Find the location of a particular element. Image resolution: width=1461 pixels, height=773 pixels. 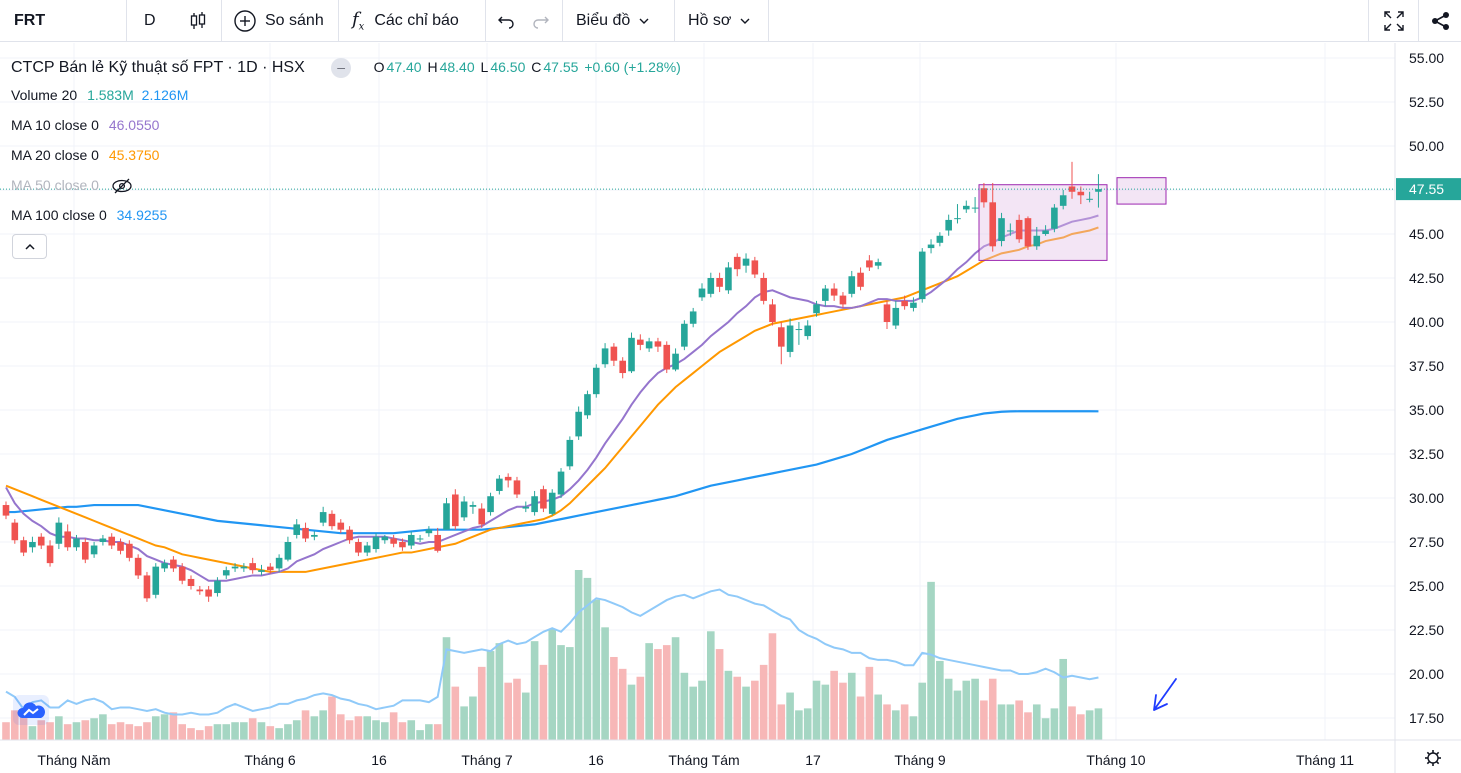

ma20-legend: MA 20 close 0 45.3750 is located at coordinates (85, 155).